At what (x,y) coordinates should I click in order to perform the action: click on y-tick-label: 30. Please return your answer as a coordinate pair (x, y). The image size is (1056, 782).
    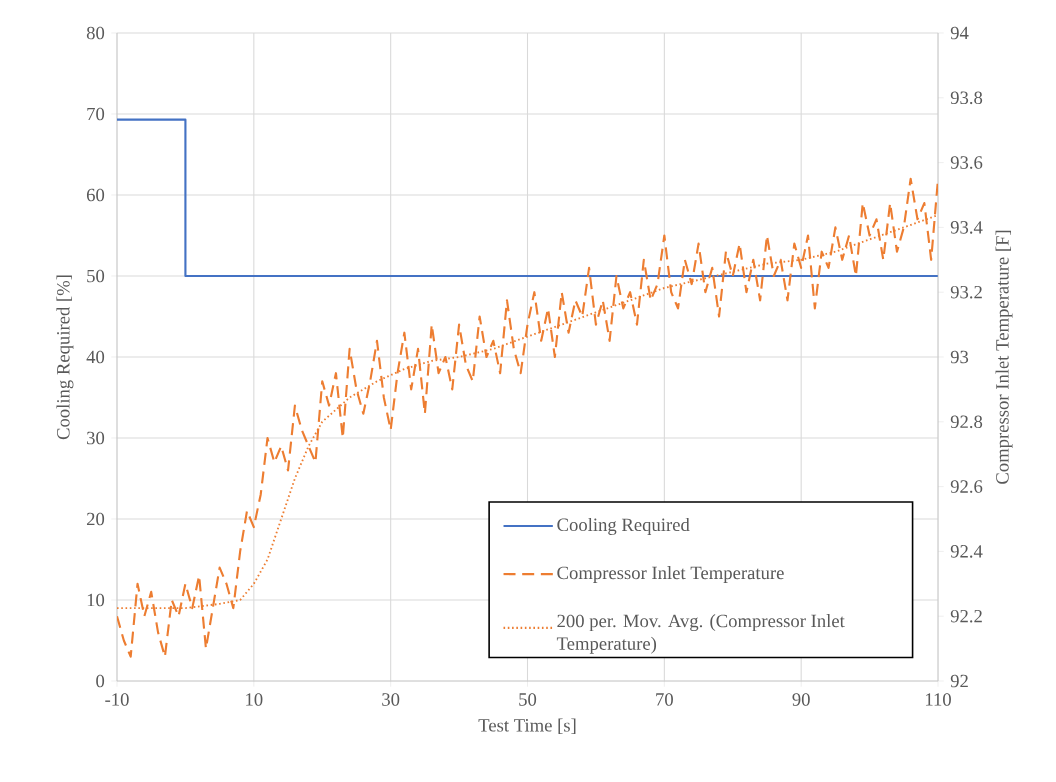
    Looking at the image, I should click on (96, 438).